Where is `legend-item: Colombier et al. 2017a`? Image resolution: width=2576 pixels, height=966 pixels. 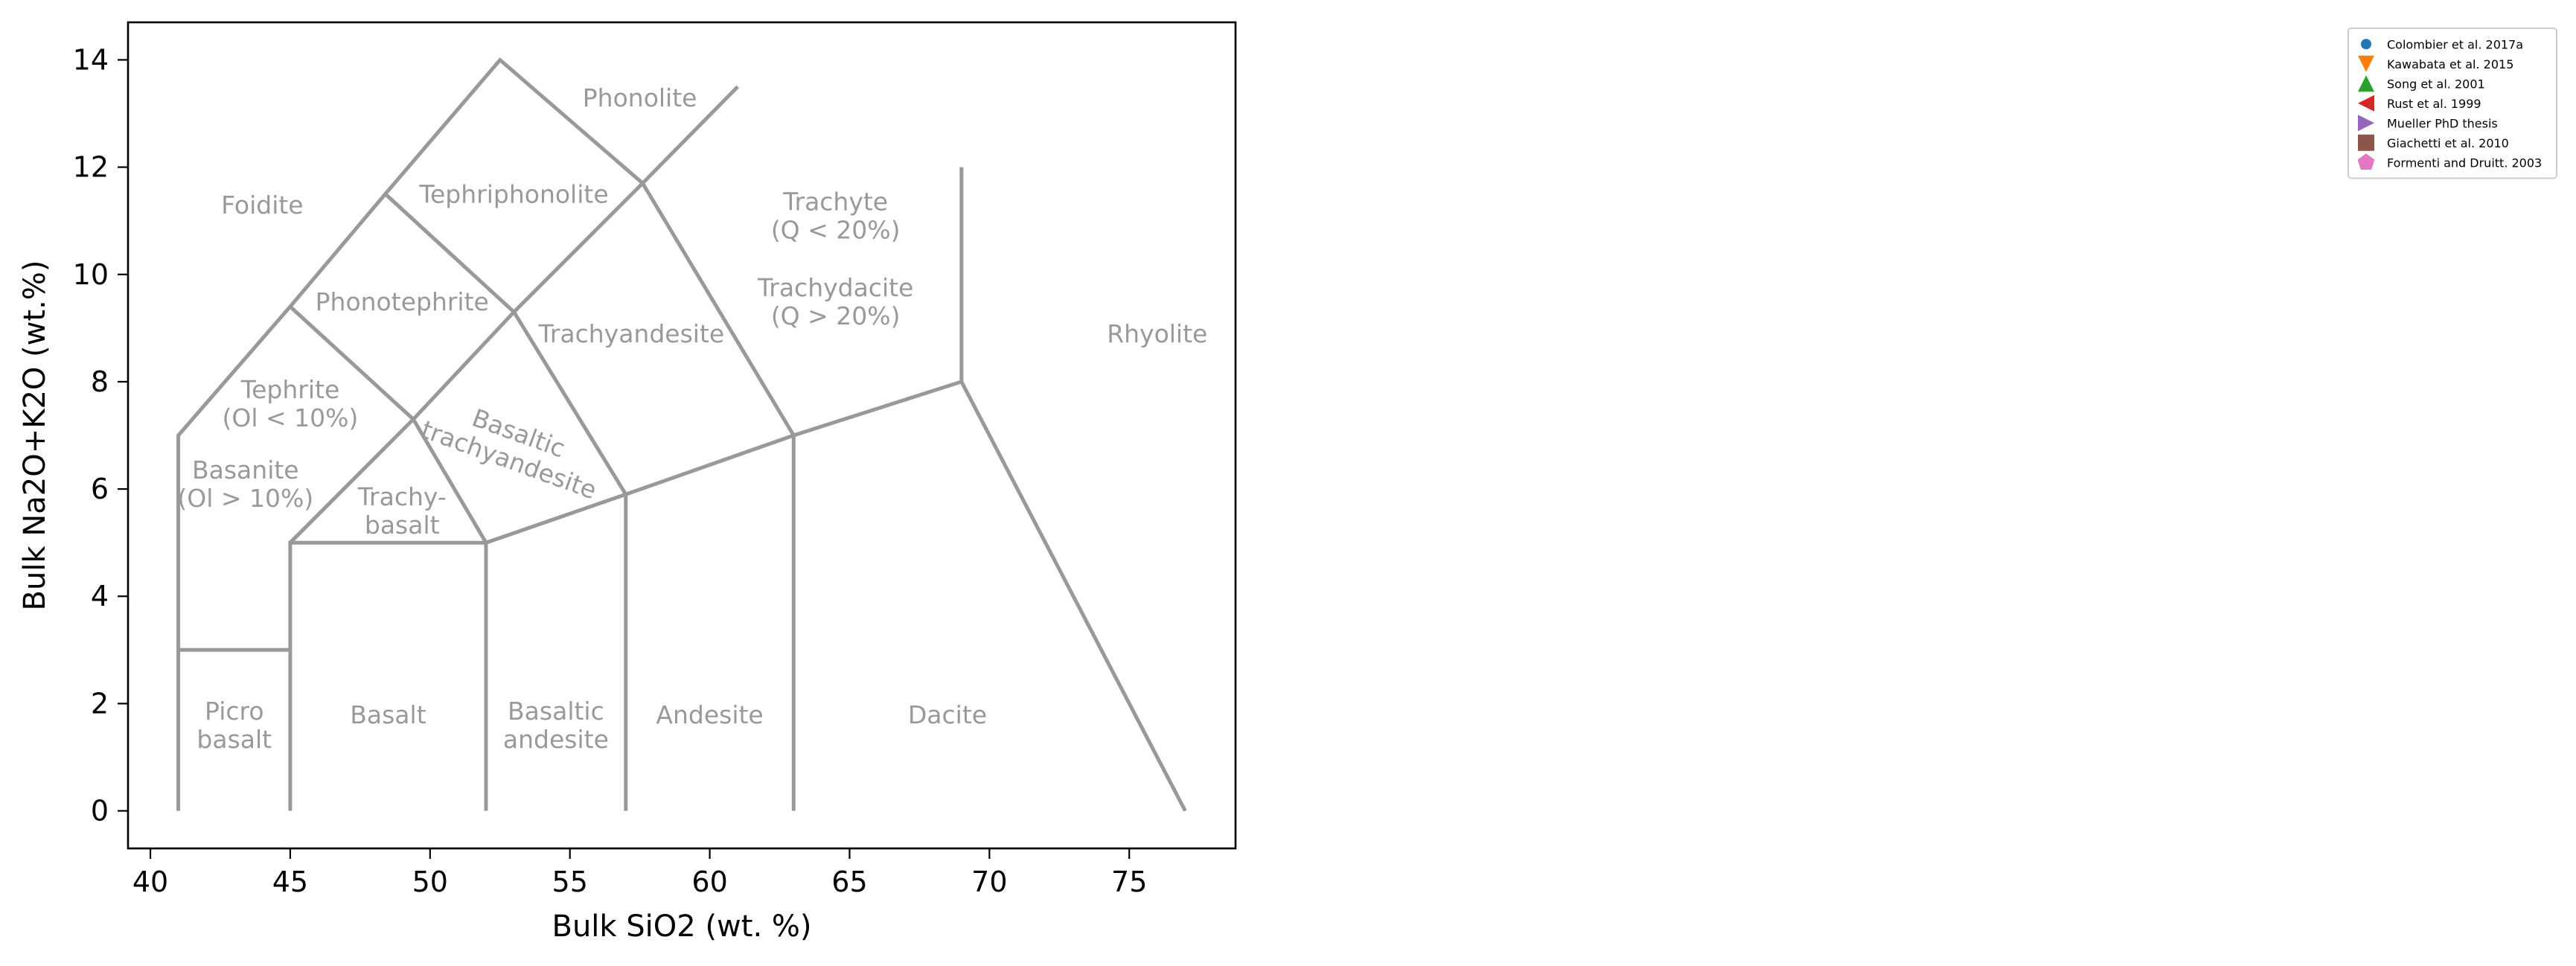
legend-item: Colombier et al. 2017a is located at coordinates (2442, 44).